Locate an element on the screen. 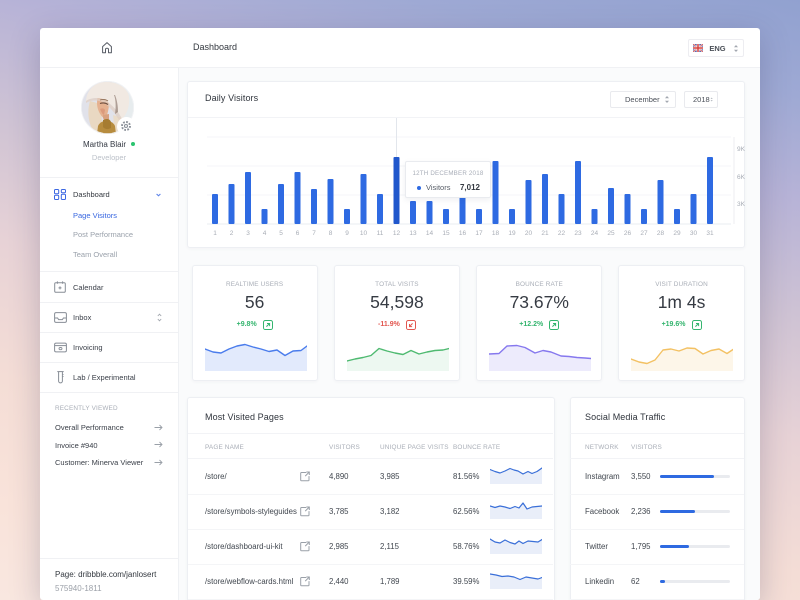 The width and height of the screenshot is (800, 600). svg-text: 6 is located at coordinates (298, 233).